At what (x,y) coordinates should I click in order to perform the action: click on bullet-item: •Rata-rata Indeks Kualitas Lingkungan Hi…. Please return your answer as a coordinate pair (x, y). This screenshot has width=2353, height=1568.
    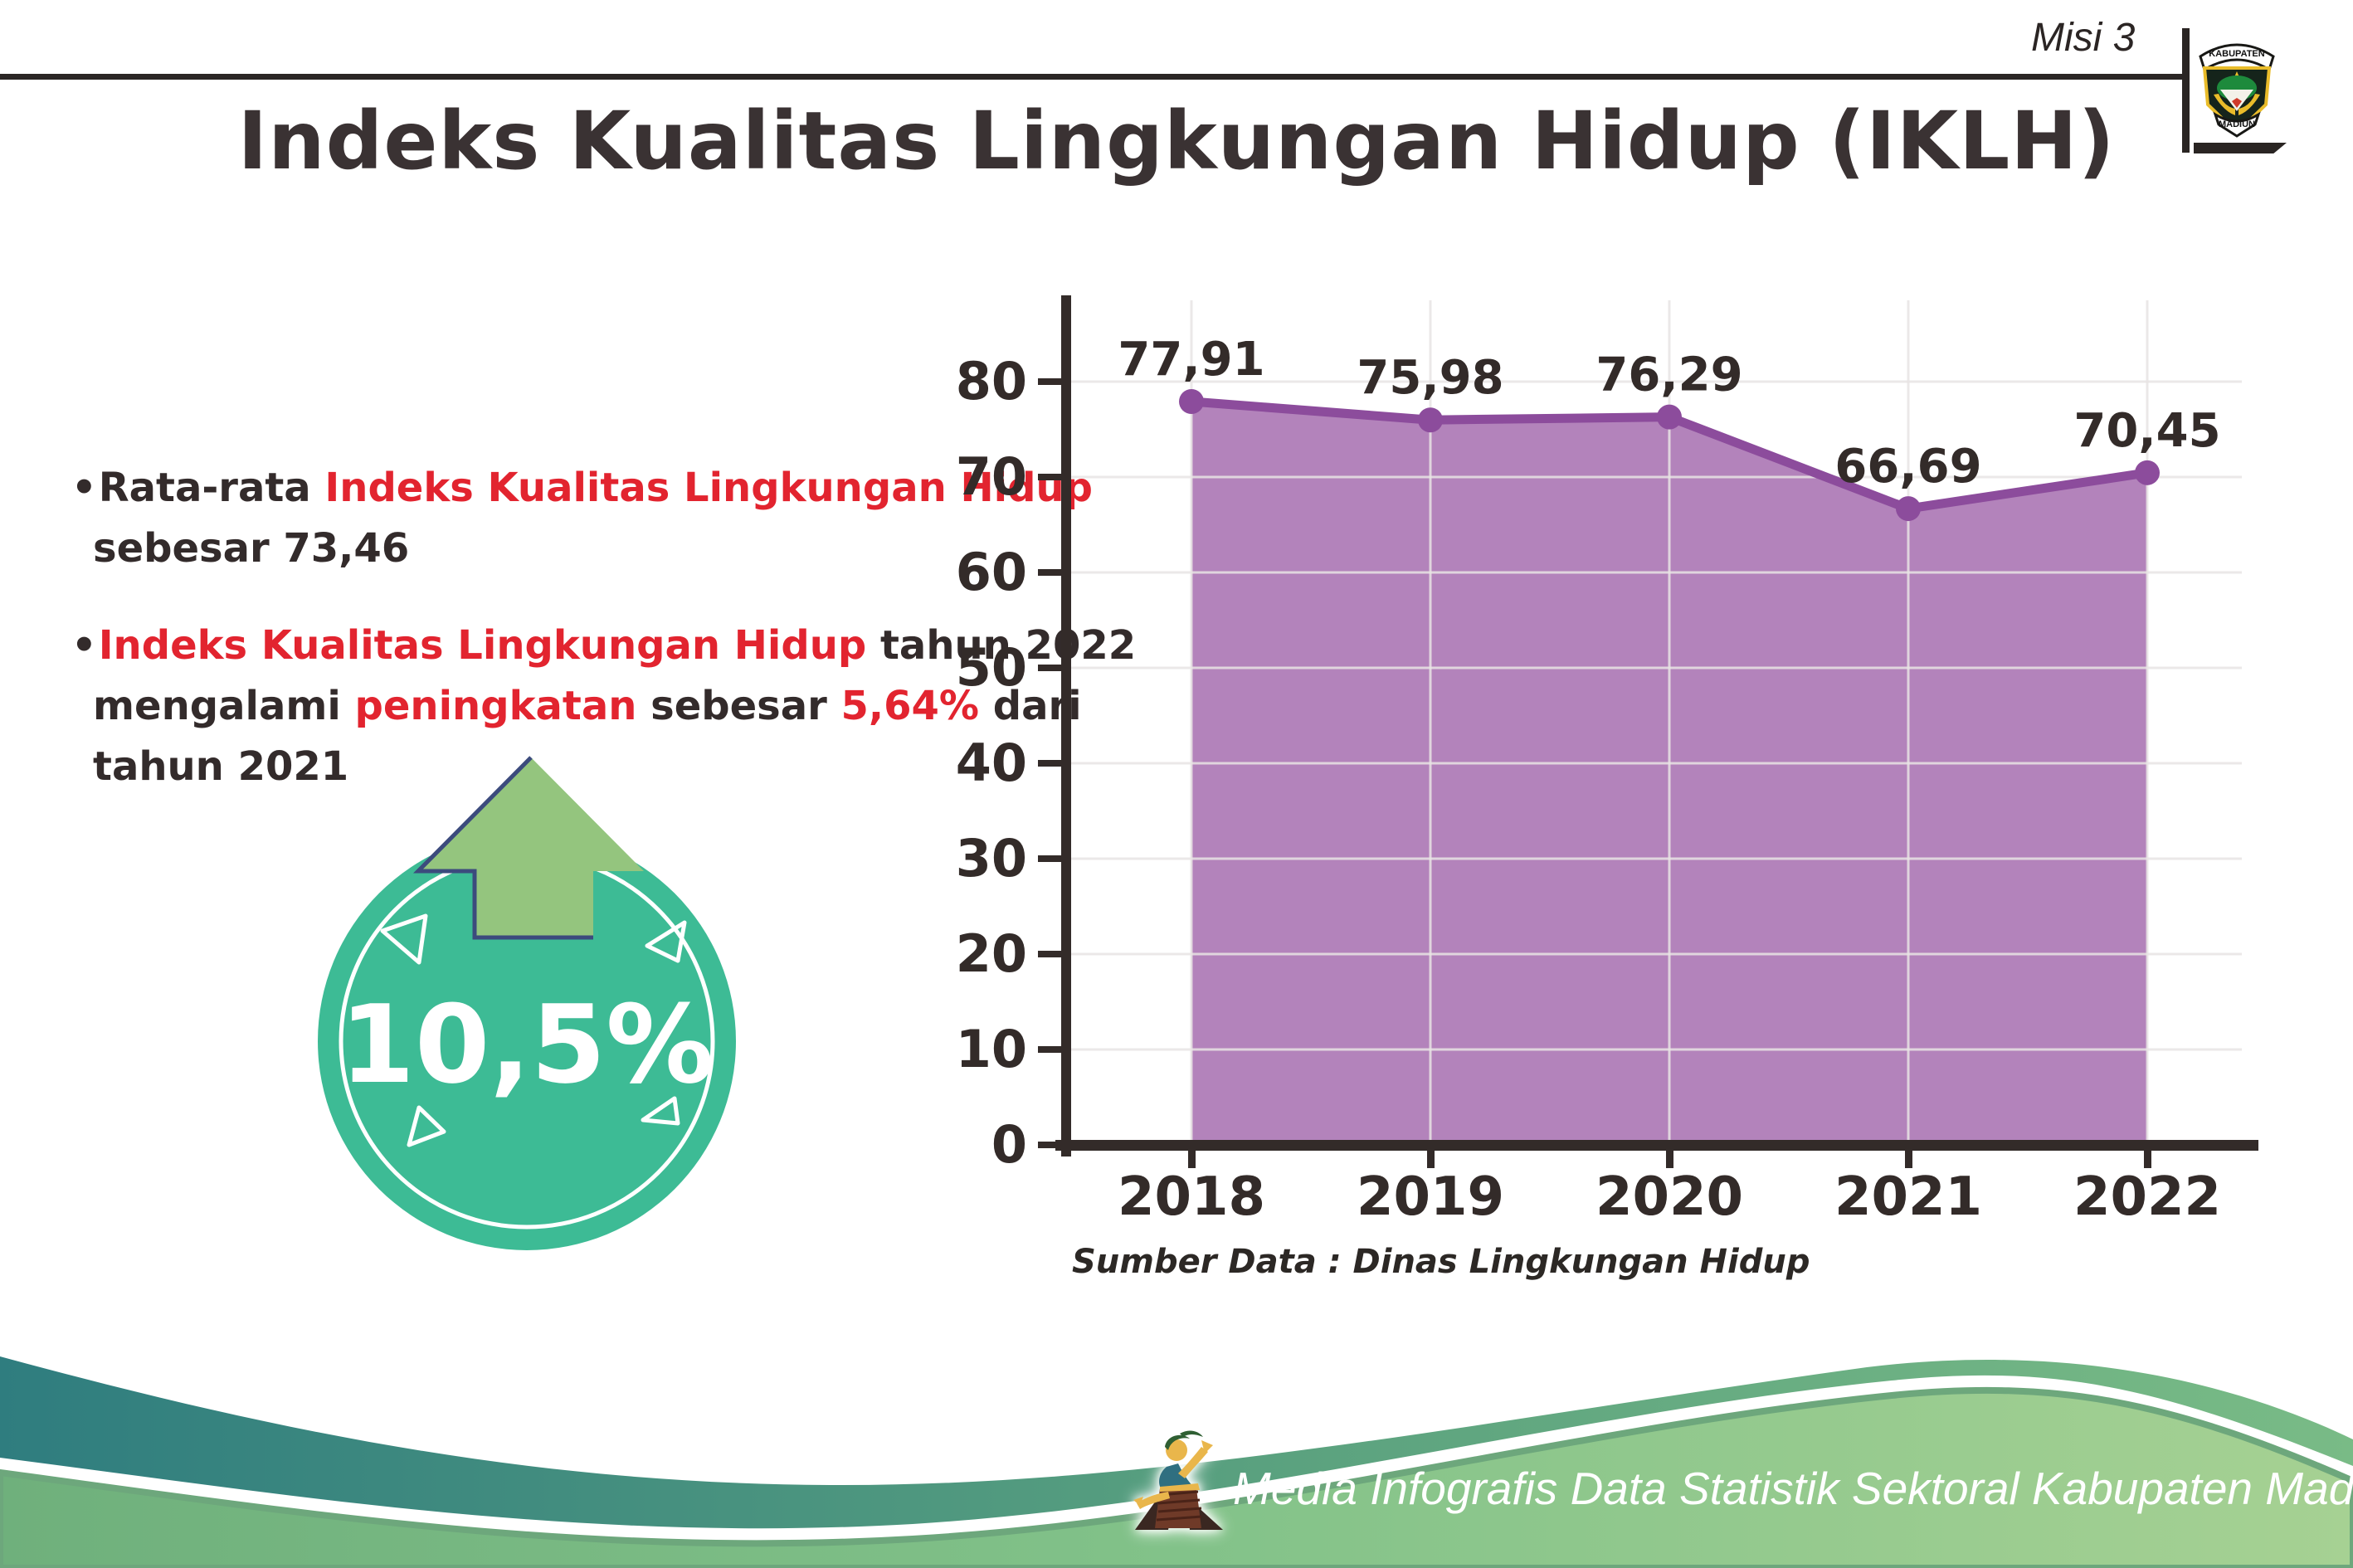
    Looking at the image, I should click on (603, 518).